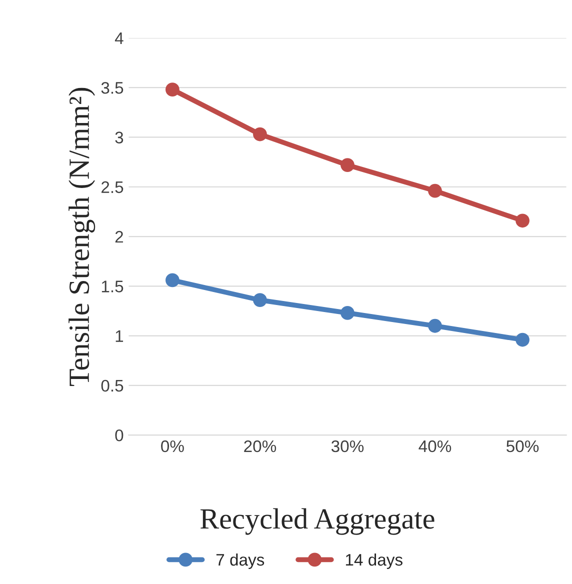 This screenshot has width=572, height=584. I want to click on x-tick-label: 30%, so click(347, 446).